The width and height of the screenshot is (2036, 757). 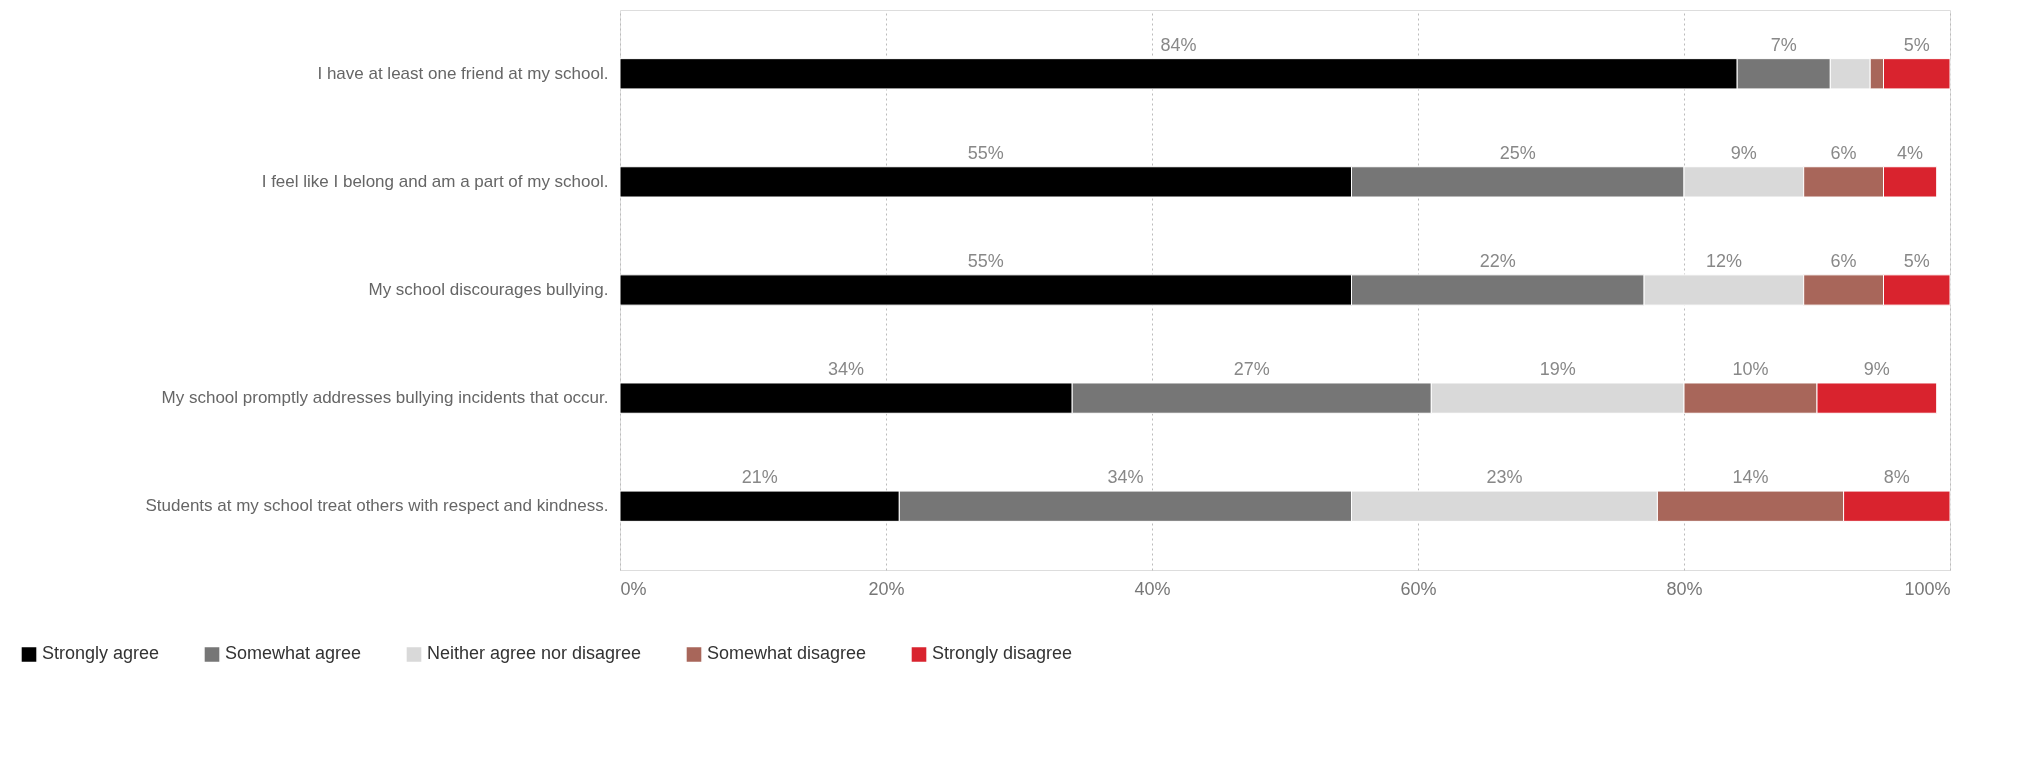 What do you see at coordinates (1557, 369) in the screenshot?
I see `data-label: 19%` at bounding box center [1557, 369].